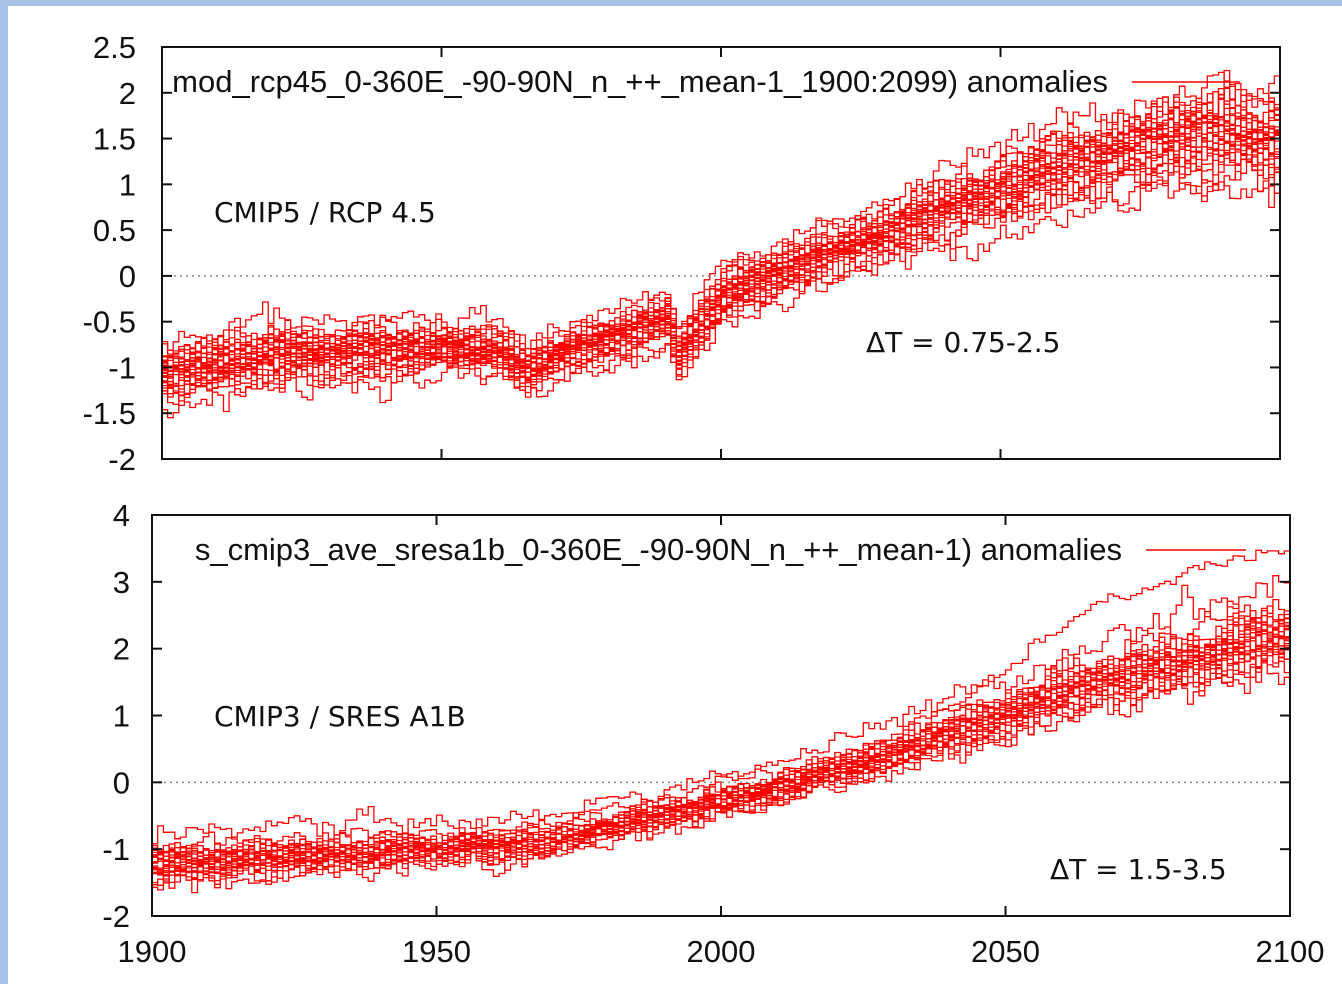 The height and width of the screenshot is (984, 1342). What do you see at coordinates (114, 47) in the screenshot?
I see `y-tick-label: 2.5` at bounding box center [114, 47].